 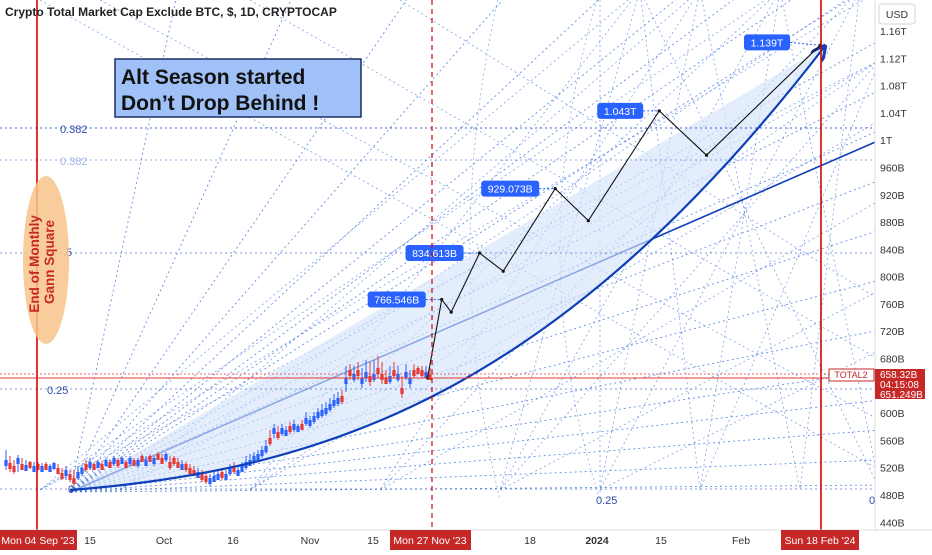 I want to click on value-label-0: 766.546B, so click(x=396, y=300).